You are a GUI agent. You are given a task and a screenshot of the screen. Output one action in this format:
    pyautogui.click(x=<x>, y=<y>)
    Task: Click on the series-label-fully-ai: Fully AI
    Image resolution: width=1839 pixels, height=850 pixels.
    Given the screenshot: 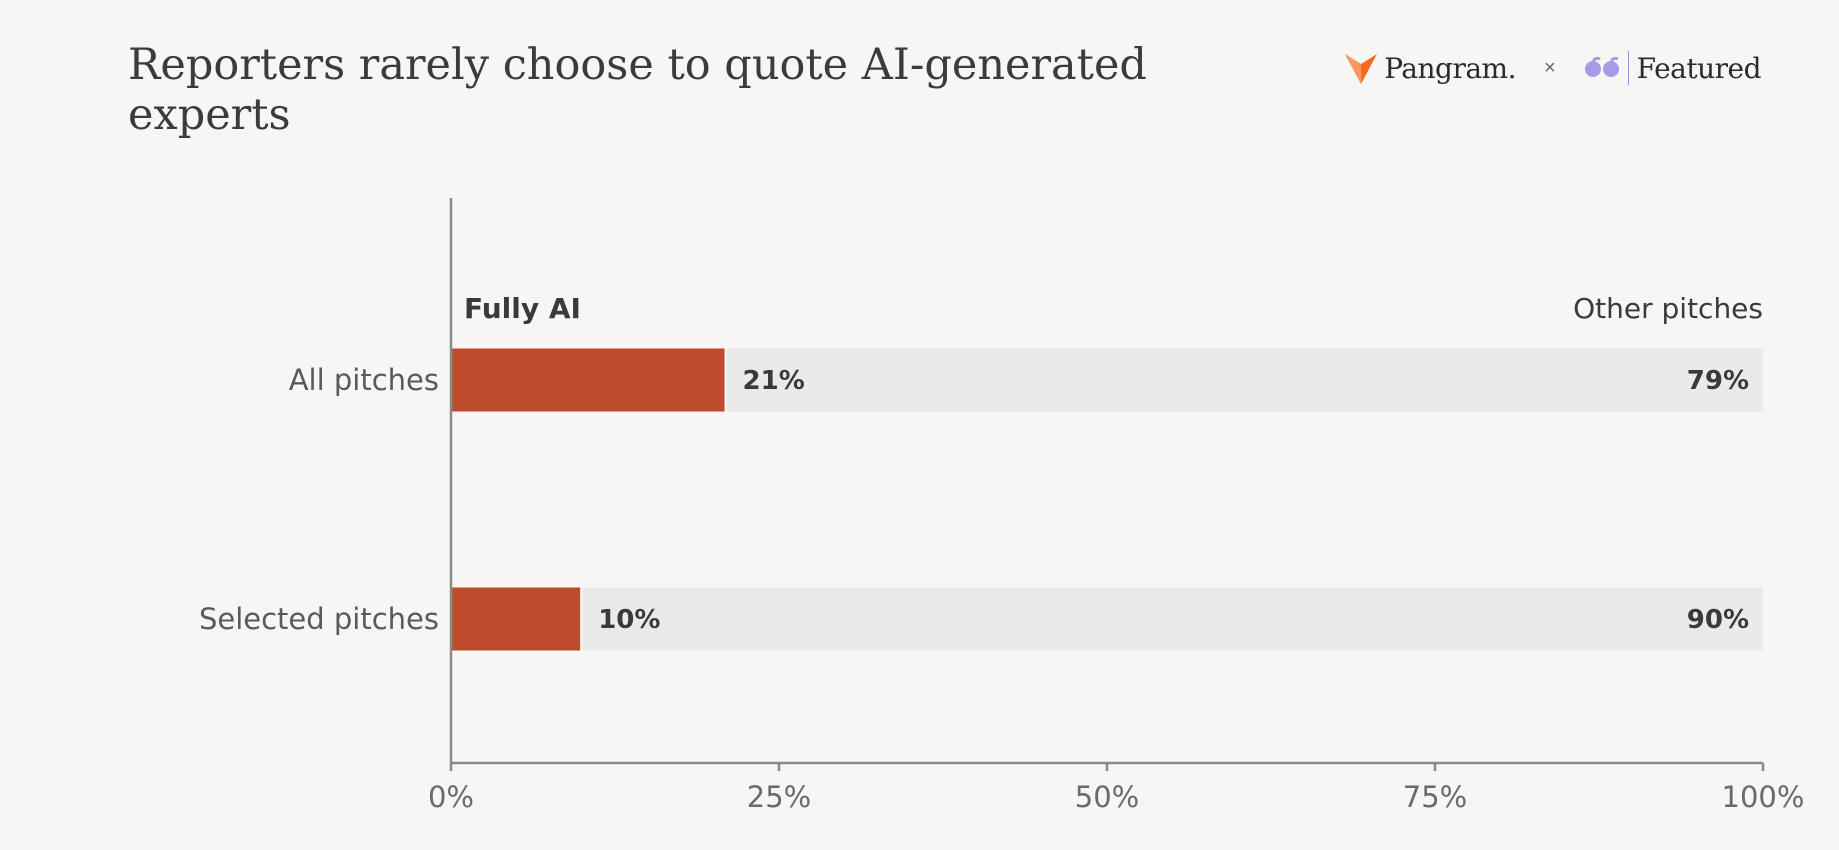 What is the action you would take?
    pyautogui.click(x=522, y=308)
    